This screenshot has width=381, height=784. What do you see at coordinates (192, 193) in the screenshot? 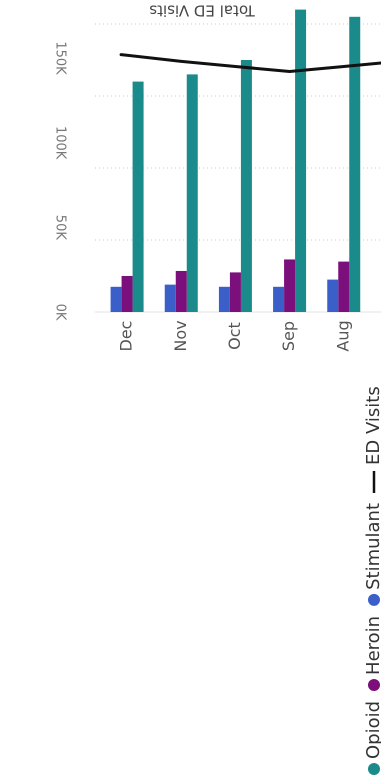
I see `bar-opioid-nov` at bounding box center [192, 193].